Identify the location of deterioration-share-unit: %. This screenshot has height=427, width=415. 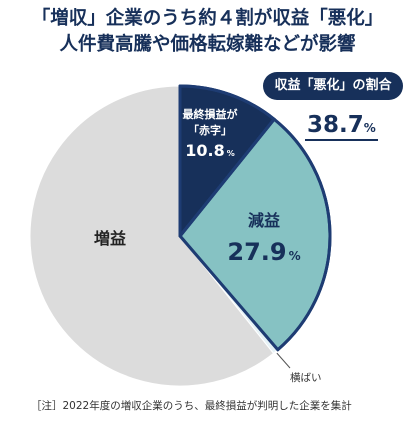
(369, 128).